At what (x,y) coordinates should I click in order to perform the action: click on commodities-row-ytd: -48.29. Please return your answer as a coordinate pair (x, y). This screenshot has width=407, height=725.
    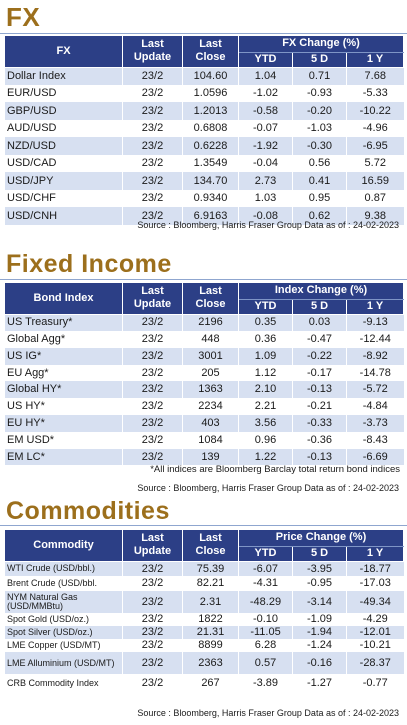
    Looking at the image, I should click on (265, 602).